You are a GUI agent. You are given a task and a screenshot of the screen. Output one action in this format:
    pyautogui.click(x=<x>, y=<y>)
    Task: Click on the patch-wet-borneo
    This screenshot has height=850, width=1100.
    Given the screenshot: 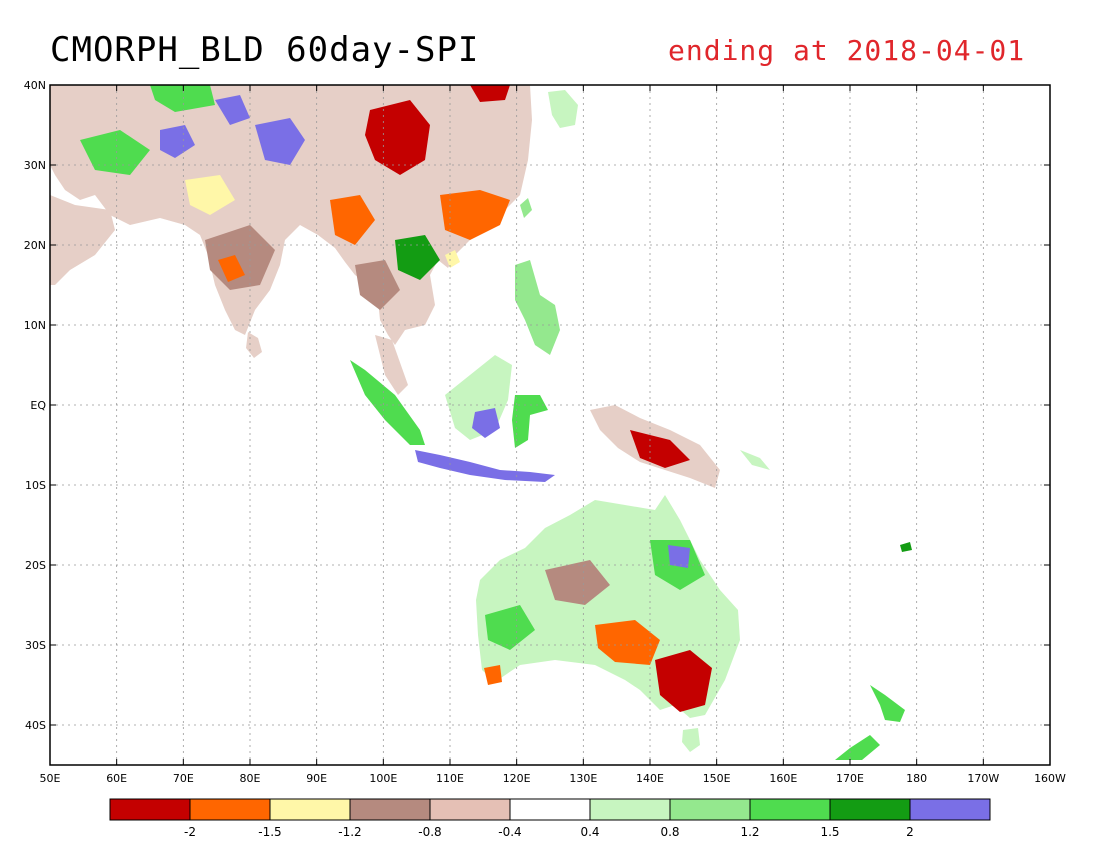 What is the action you would take?
    pyautogui.click(x=486, y=423)
    